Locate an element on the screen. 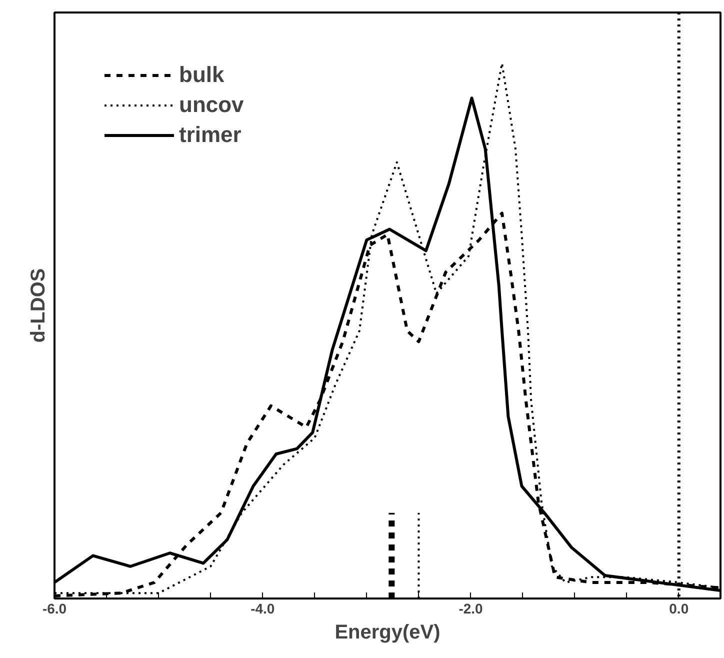 The height and width of the screenshot is (658, 724). y-axis-title: d-LDOS is located at coordinates (39, 305).